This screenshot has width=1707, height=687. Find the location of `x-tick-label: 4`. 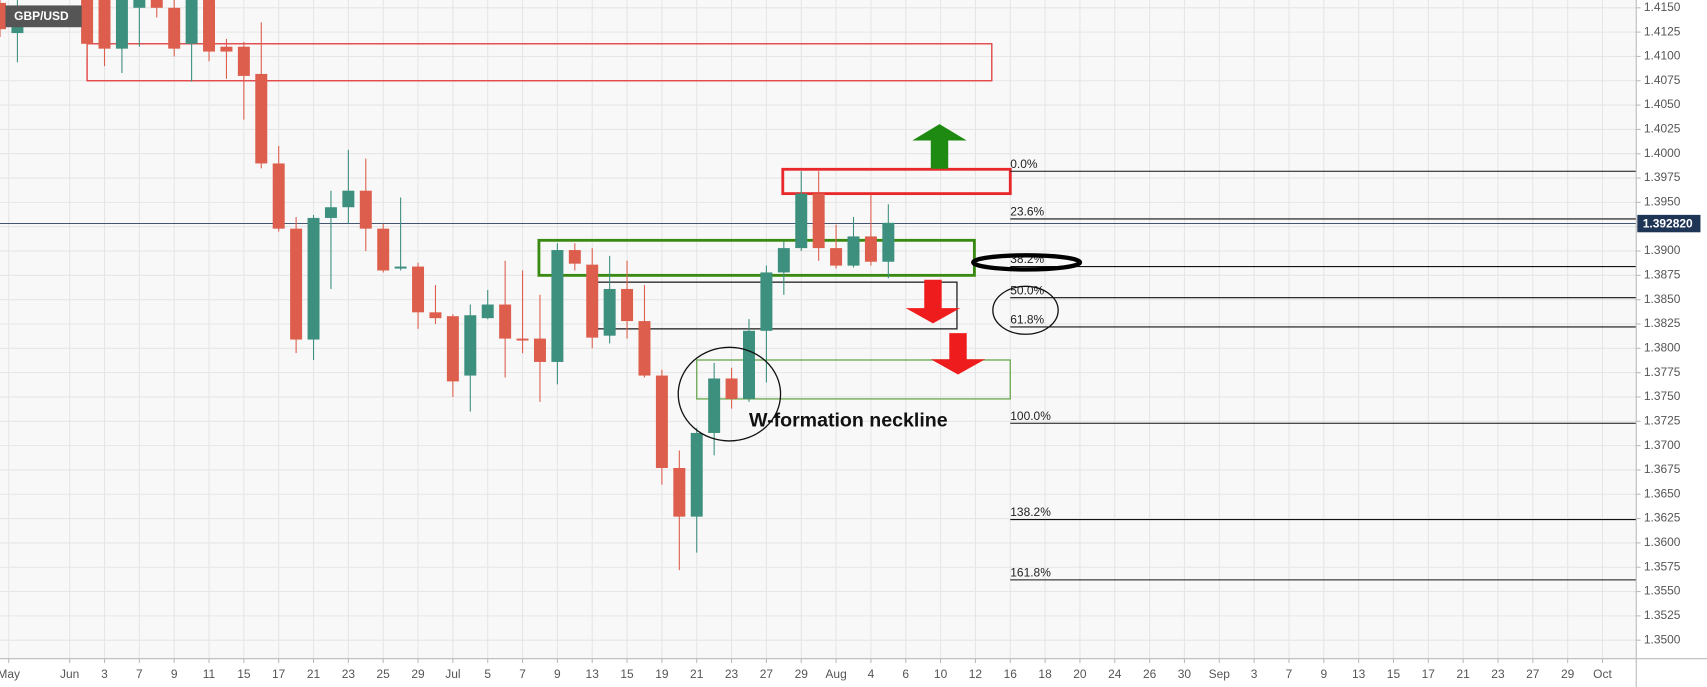

x-tick-label: 4 is located at coordinates (871, 674).